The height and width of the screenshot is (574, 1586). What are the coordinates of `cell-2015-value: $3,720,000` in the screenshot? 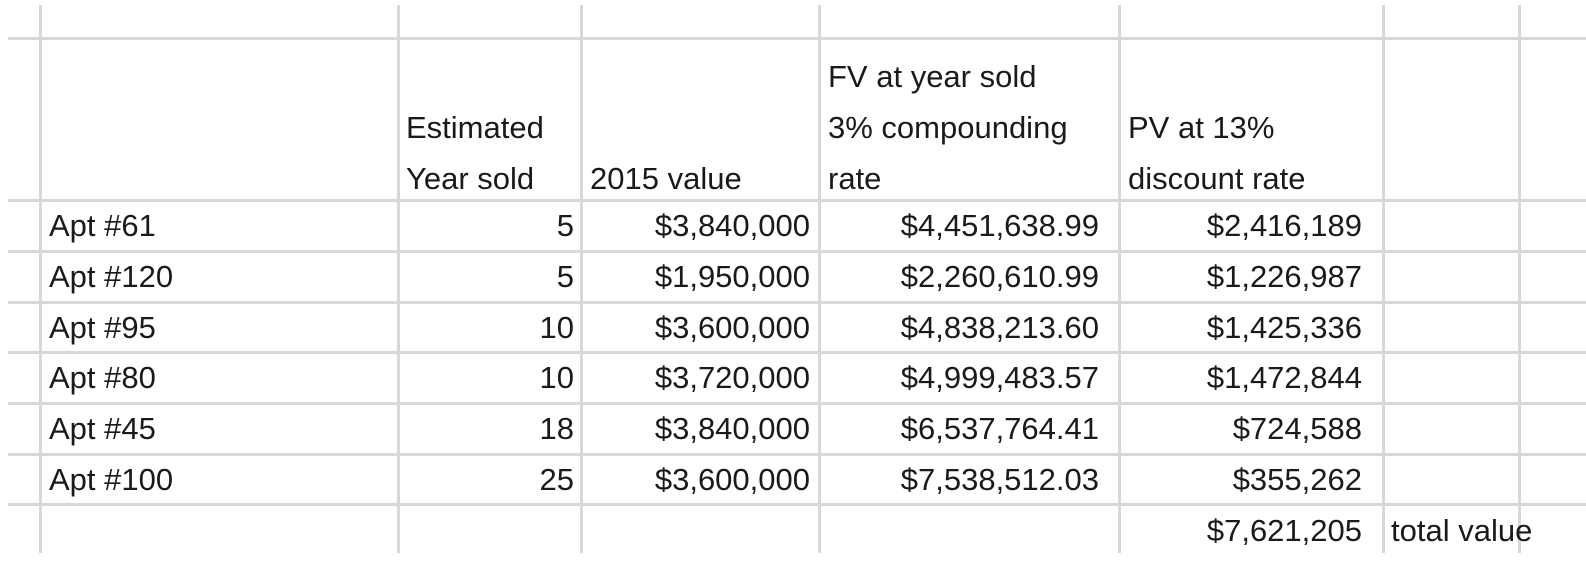 It's located at (732, 377).